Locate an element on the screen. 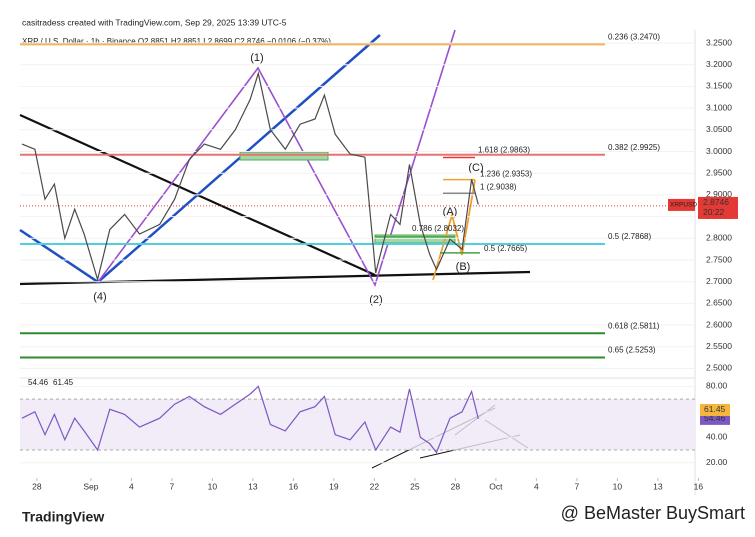 The height and width of the screenshot is (537, 755). y-tick-label: 2.9500 is located at coordinates (719, 172).